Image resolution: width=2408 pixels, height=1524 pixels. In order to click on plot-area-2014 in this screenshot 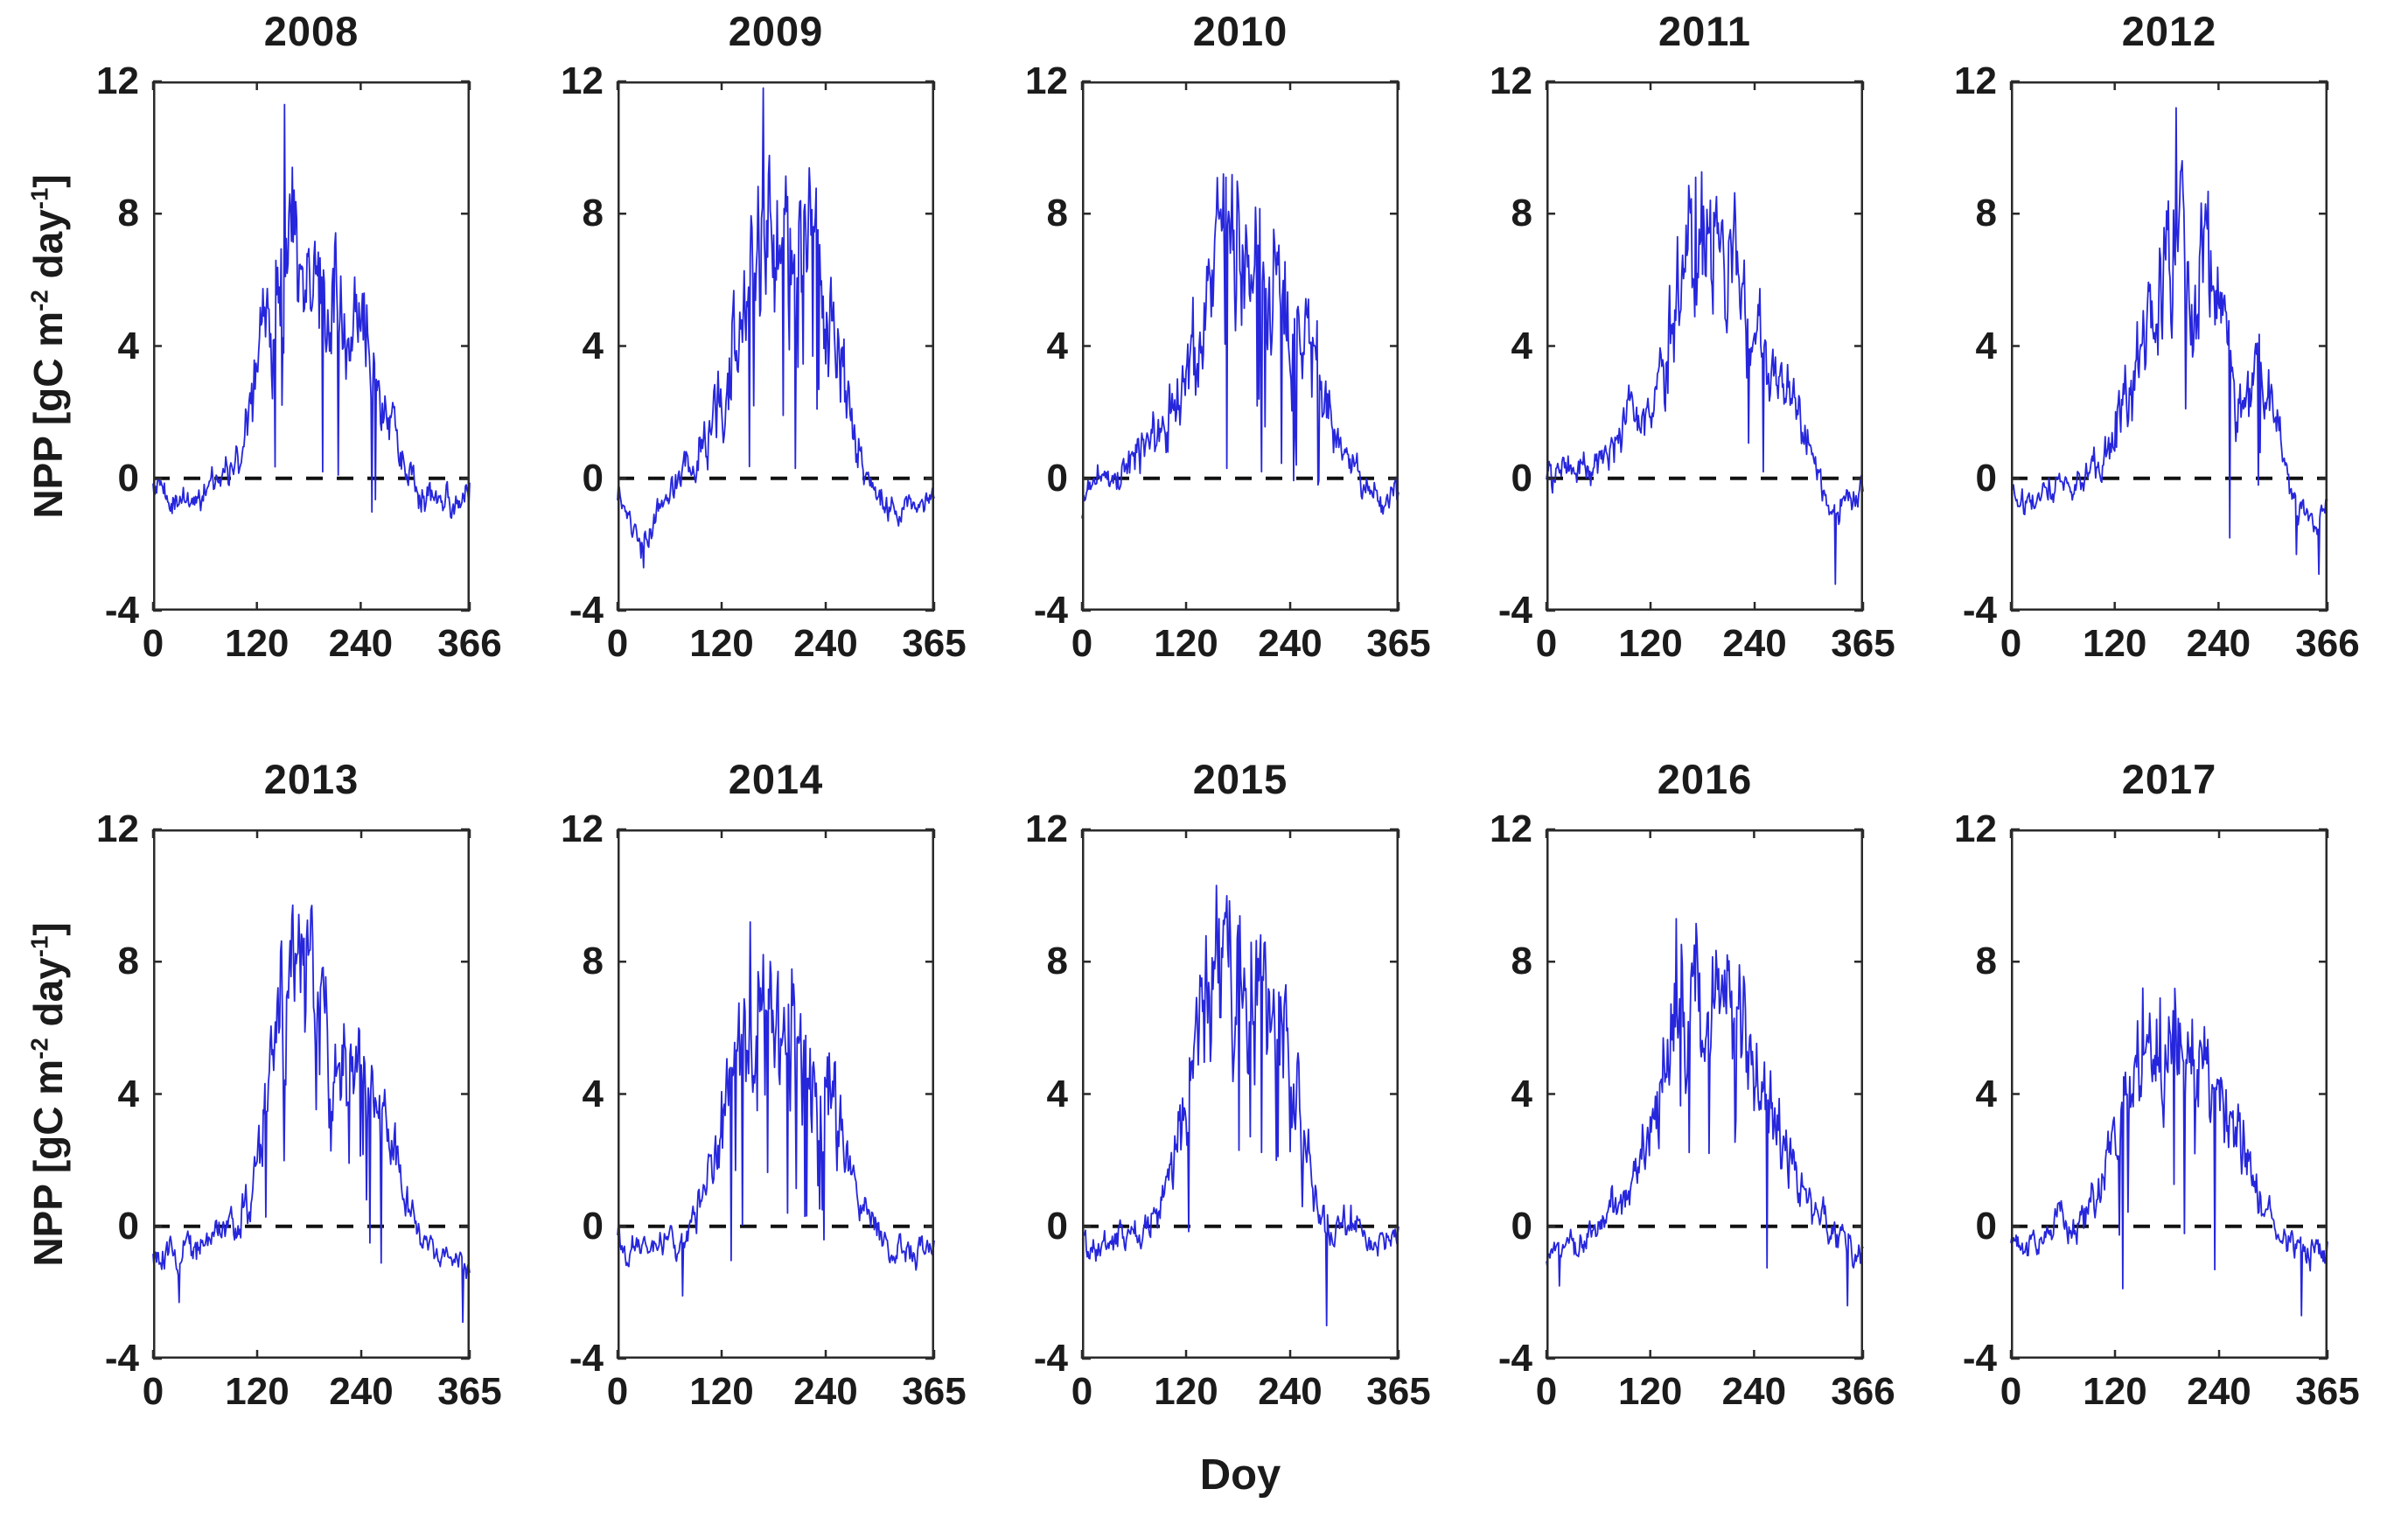, I will do `click(776, 1094)`.